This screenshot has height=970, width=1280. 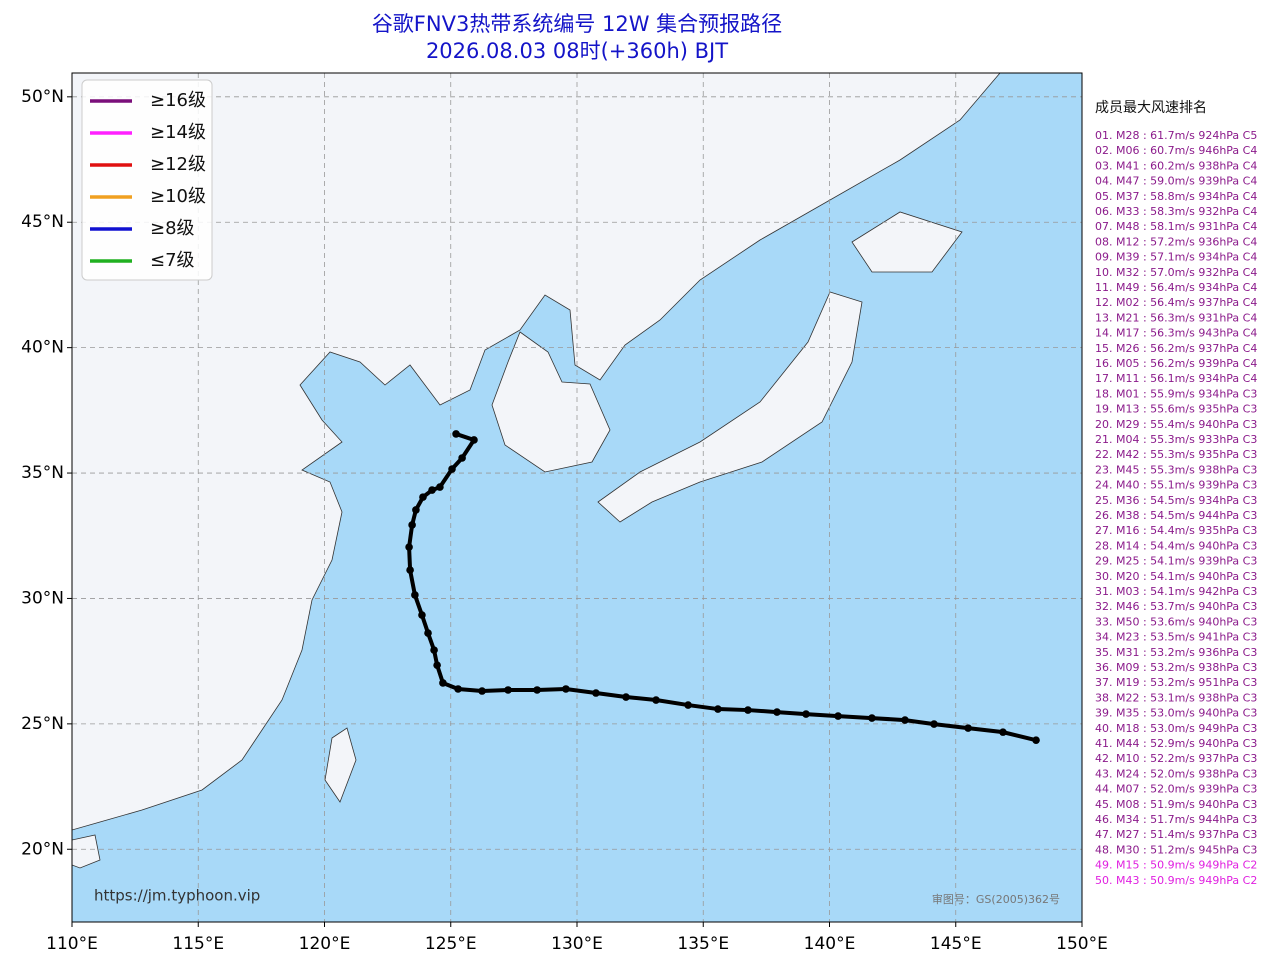 What do you see at coordinates (198, 944) in the screenshot?
I see `x-tick-label: 115°E` at bounding box center [198, 944].